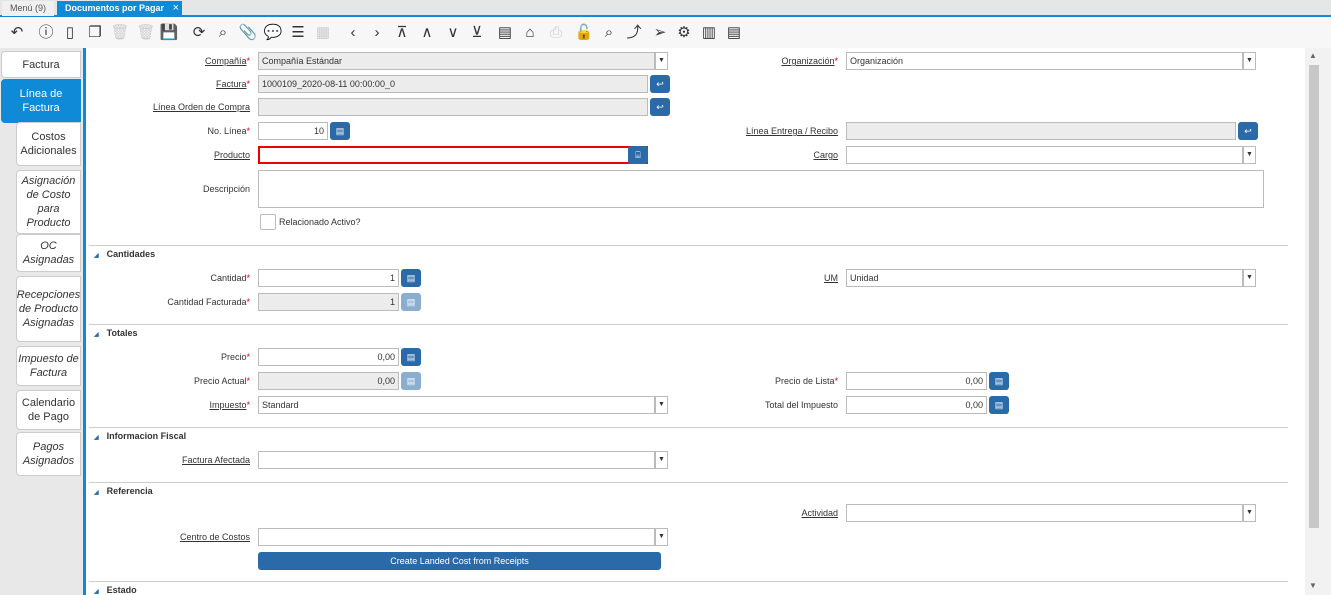  What do you see at coordinates (268, 222) in the screenshot?
I see `relacionado-checkbox` at bounding box center [268, 222].